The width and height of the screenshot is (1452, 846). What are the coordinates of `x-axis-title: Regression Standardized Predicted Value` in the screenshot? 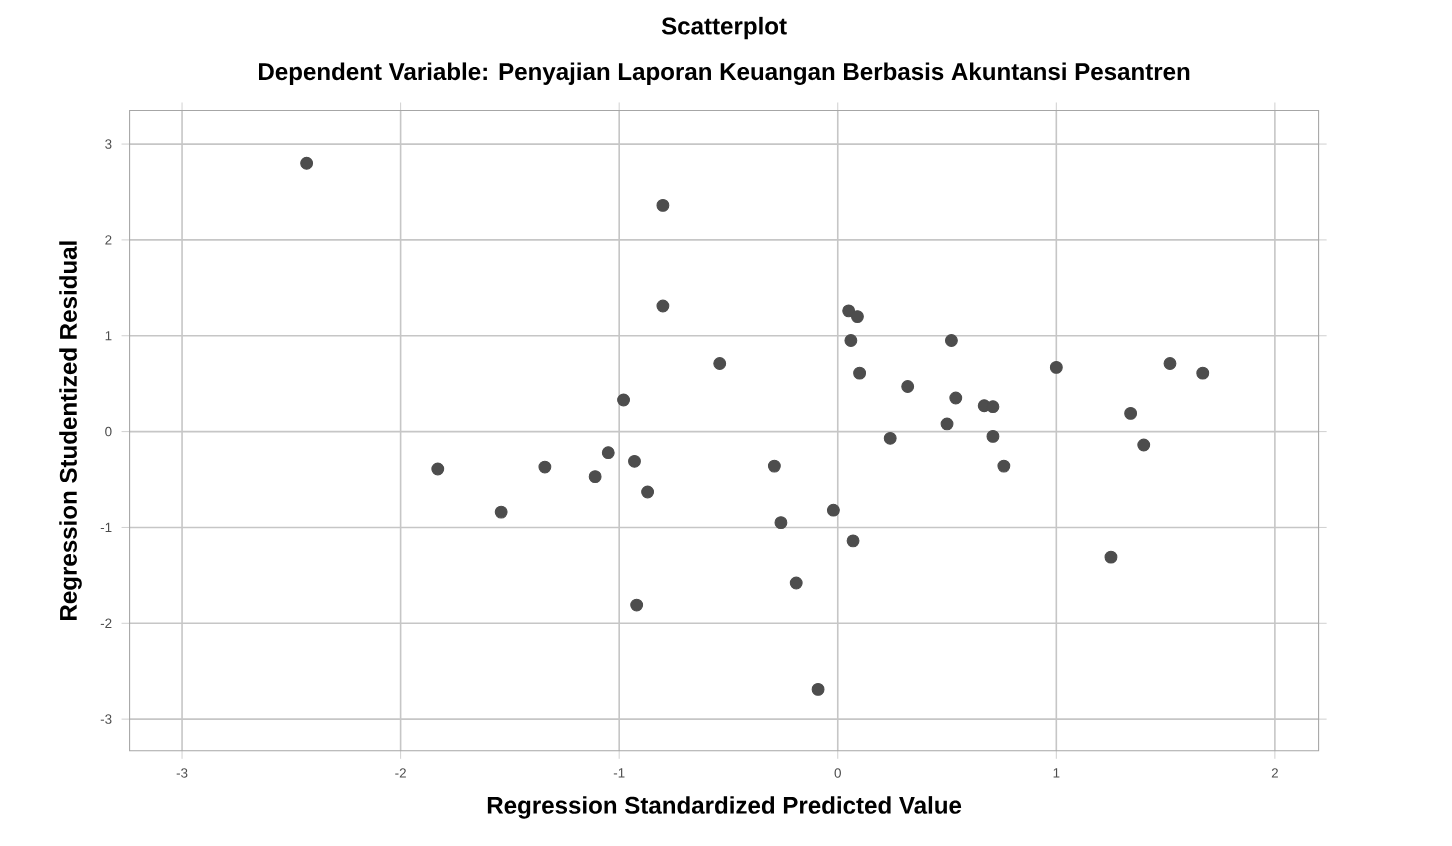 It's located at (724, 807).